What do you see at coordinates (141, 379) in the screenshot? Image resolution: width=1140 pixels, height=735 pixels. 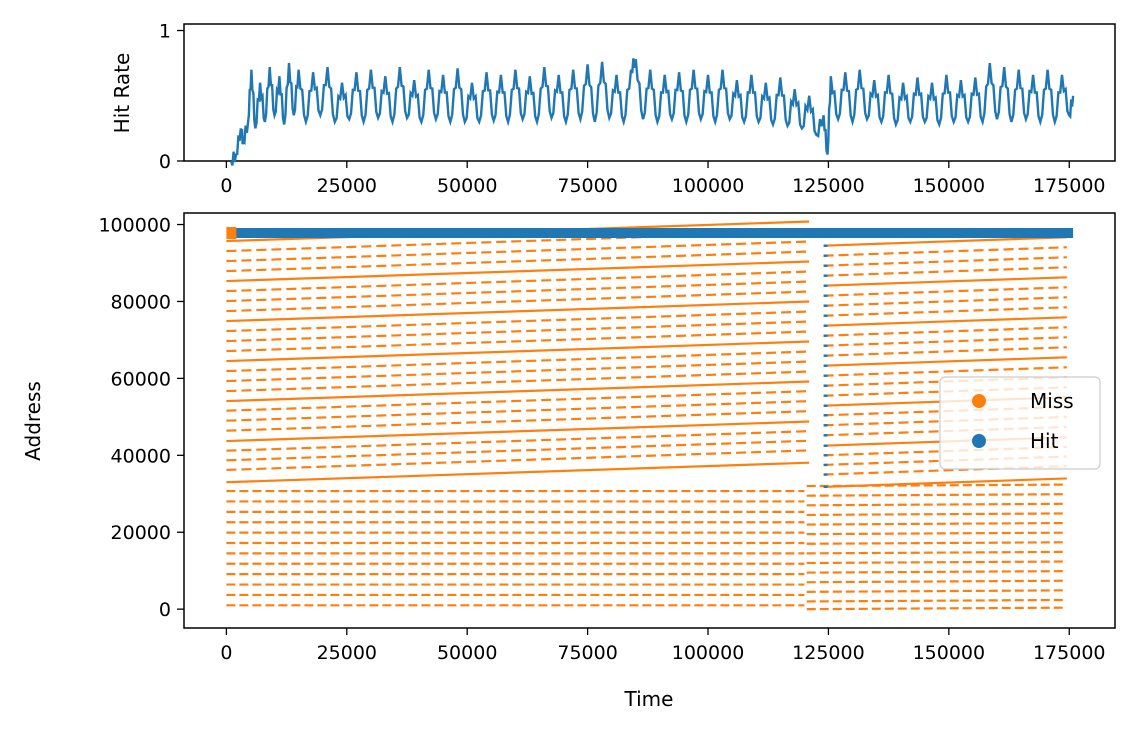 I see `address-y-tick-label: 60000` at bounding box center [141, 379].